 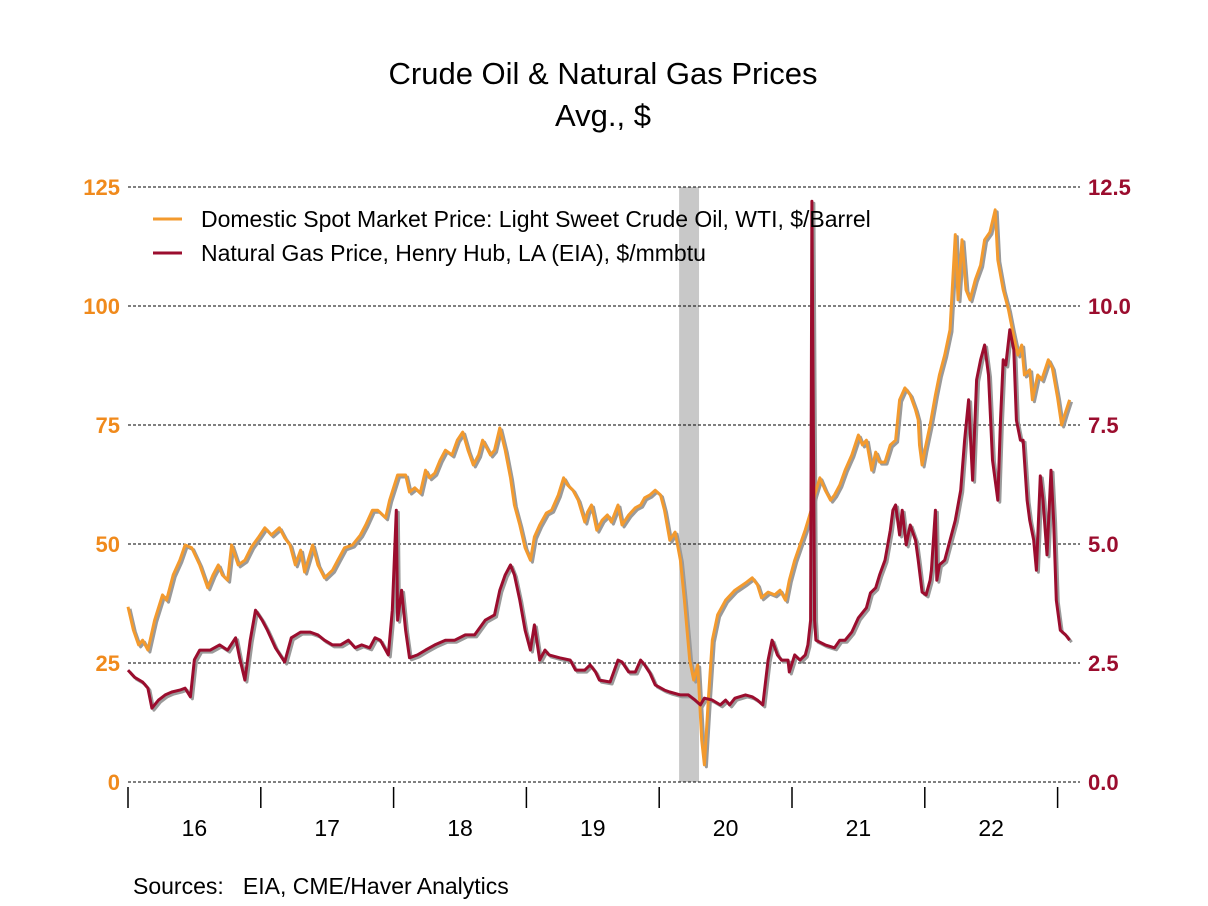 I want to click on right-y-tick-label: 5.0, so click(x=1103, y=544).